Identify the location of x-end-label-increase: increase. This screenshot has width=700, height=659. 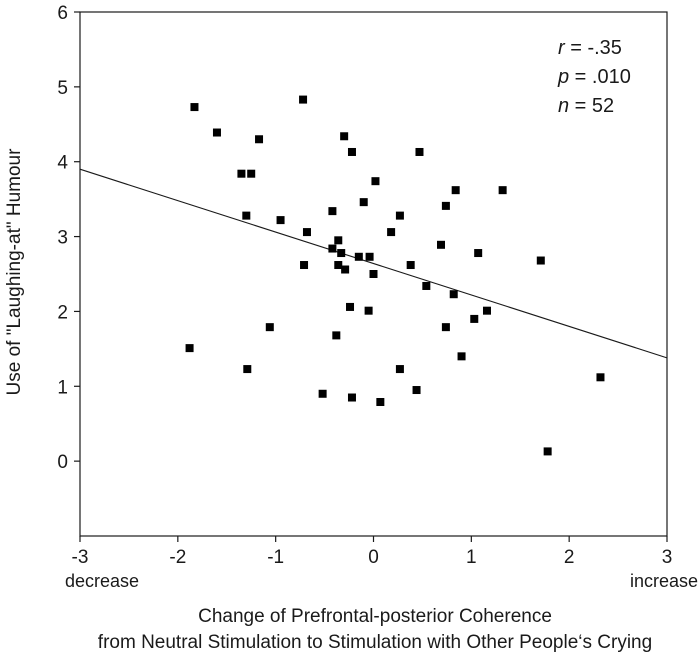
(664, 581).